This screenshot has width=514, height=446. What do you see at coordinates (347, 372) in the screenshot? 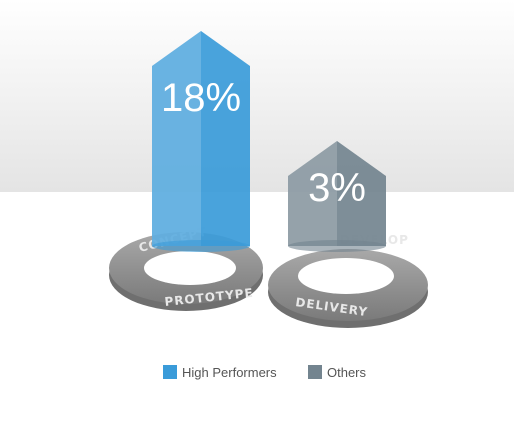
I see `legend-label: Others` at bounding box center [347, 372].